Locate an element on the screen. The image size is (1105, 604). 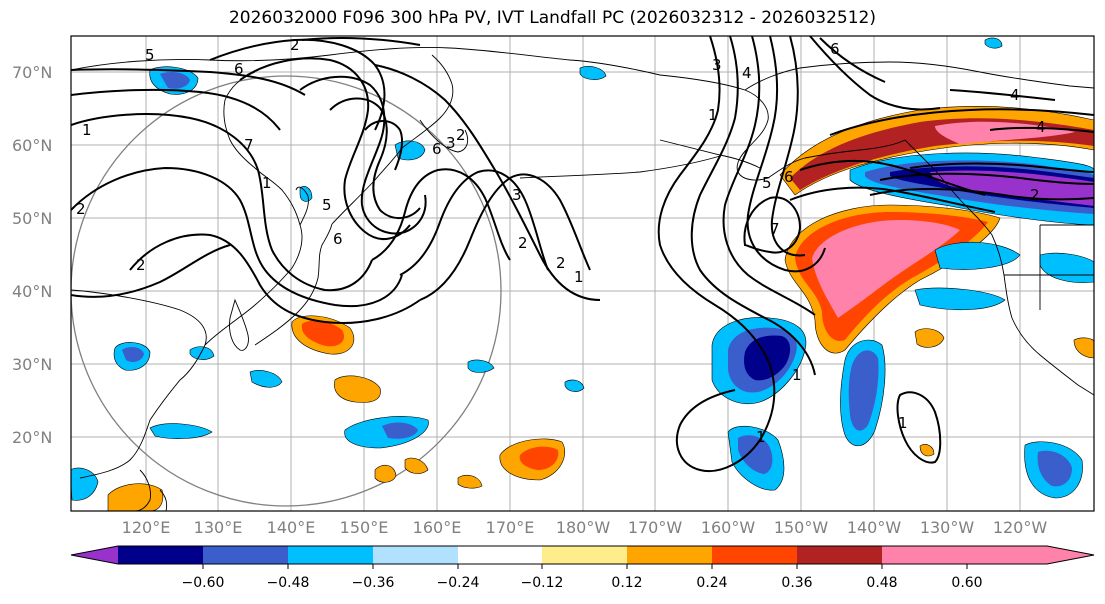
lat-label: 30°N is located at coordinates (32, 364).